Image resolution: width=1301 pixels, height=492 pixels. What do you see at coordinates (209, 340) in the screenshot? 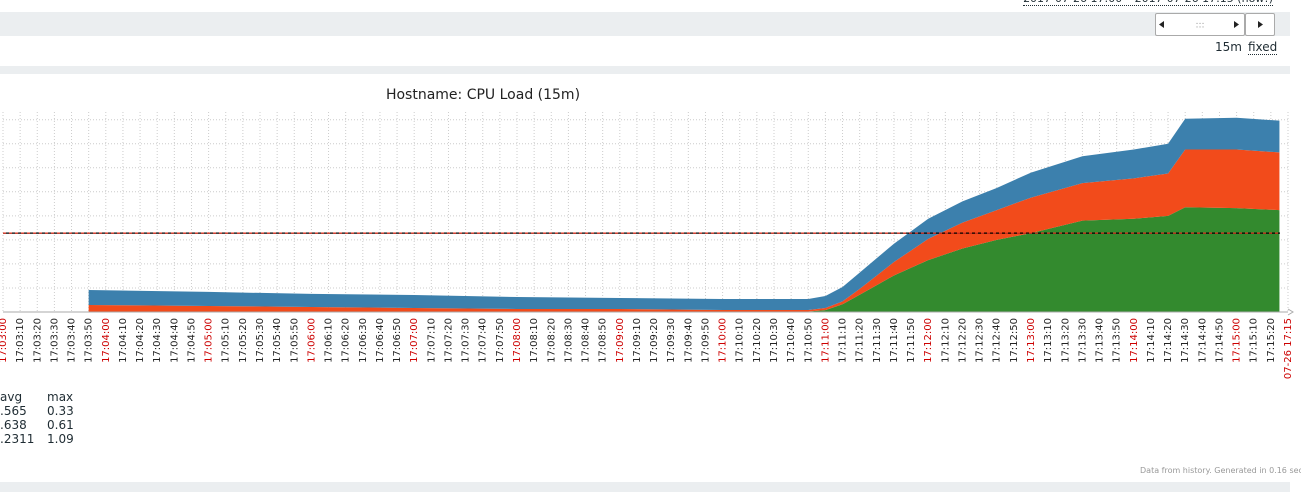
I see `x-tick-label: 17:05:00` at bounding box center [209, 340].